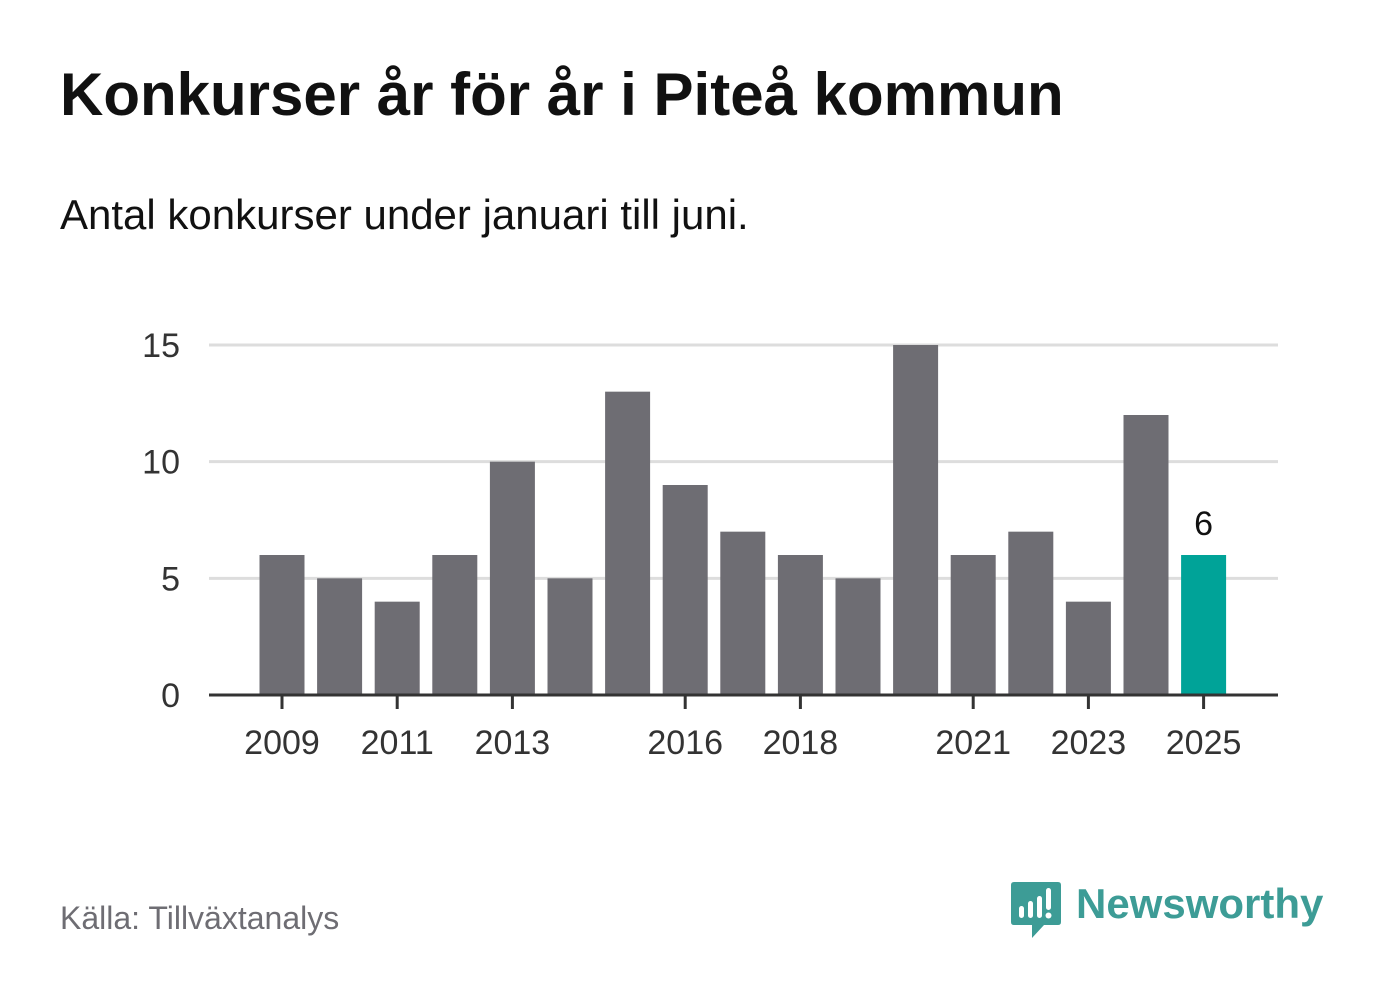  I want to click on x-tick-label: 2021, so click(973, 743).